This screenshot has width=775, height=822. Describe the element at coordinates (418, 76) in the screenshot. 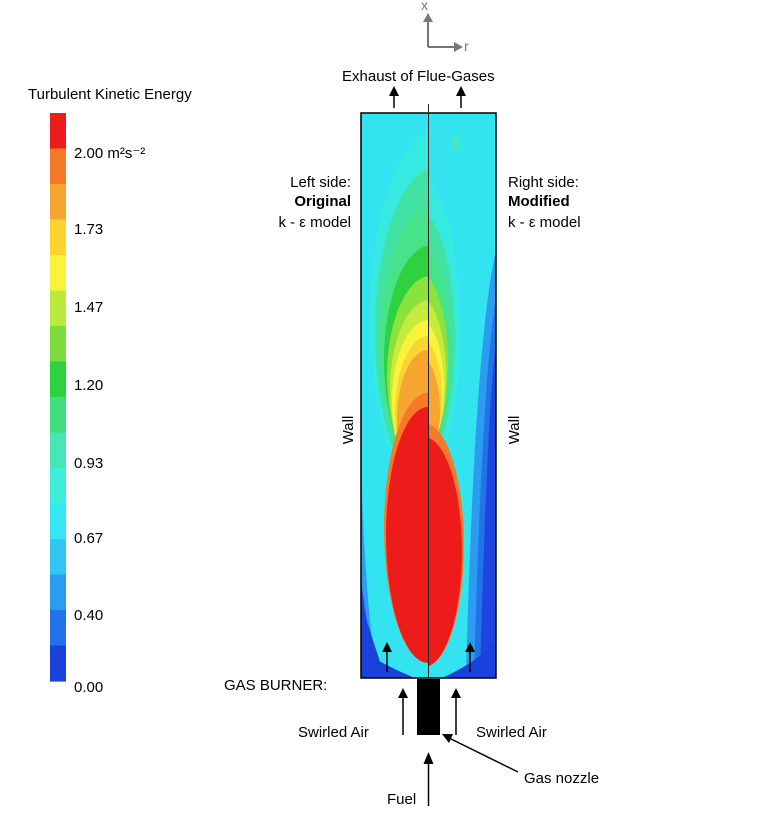

I see `exhaust-label: Exhaust of Flue-Gases` at that location.